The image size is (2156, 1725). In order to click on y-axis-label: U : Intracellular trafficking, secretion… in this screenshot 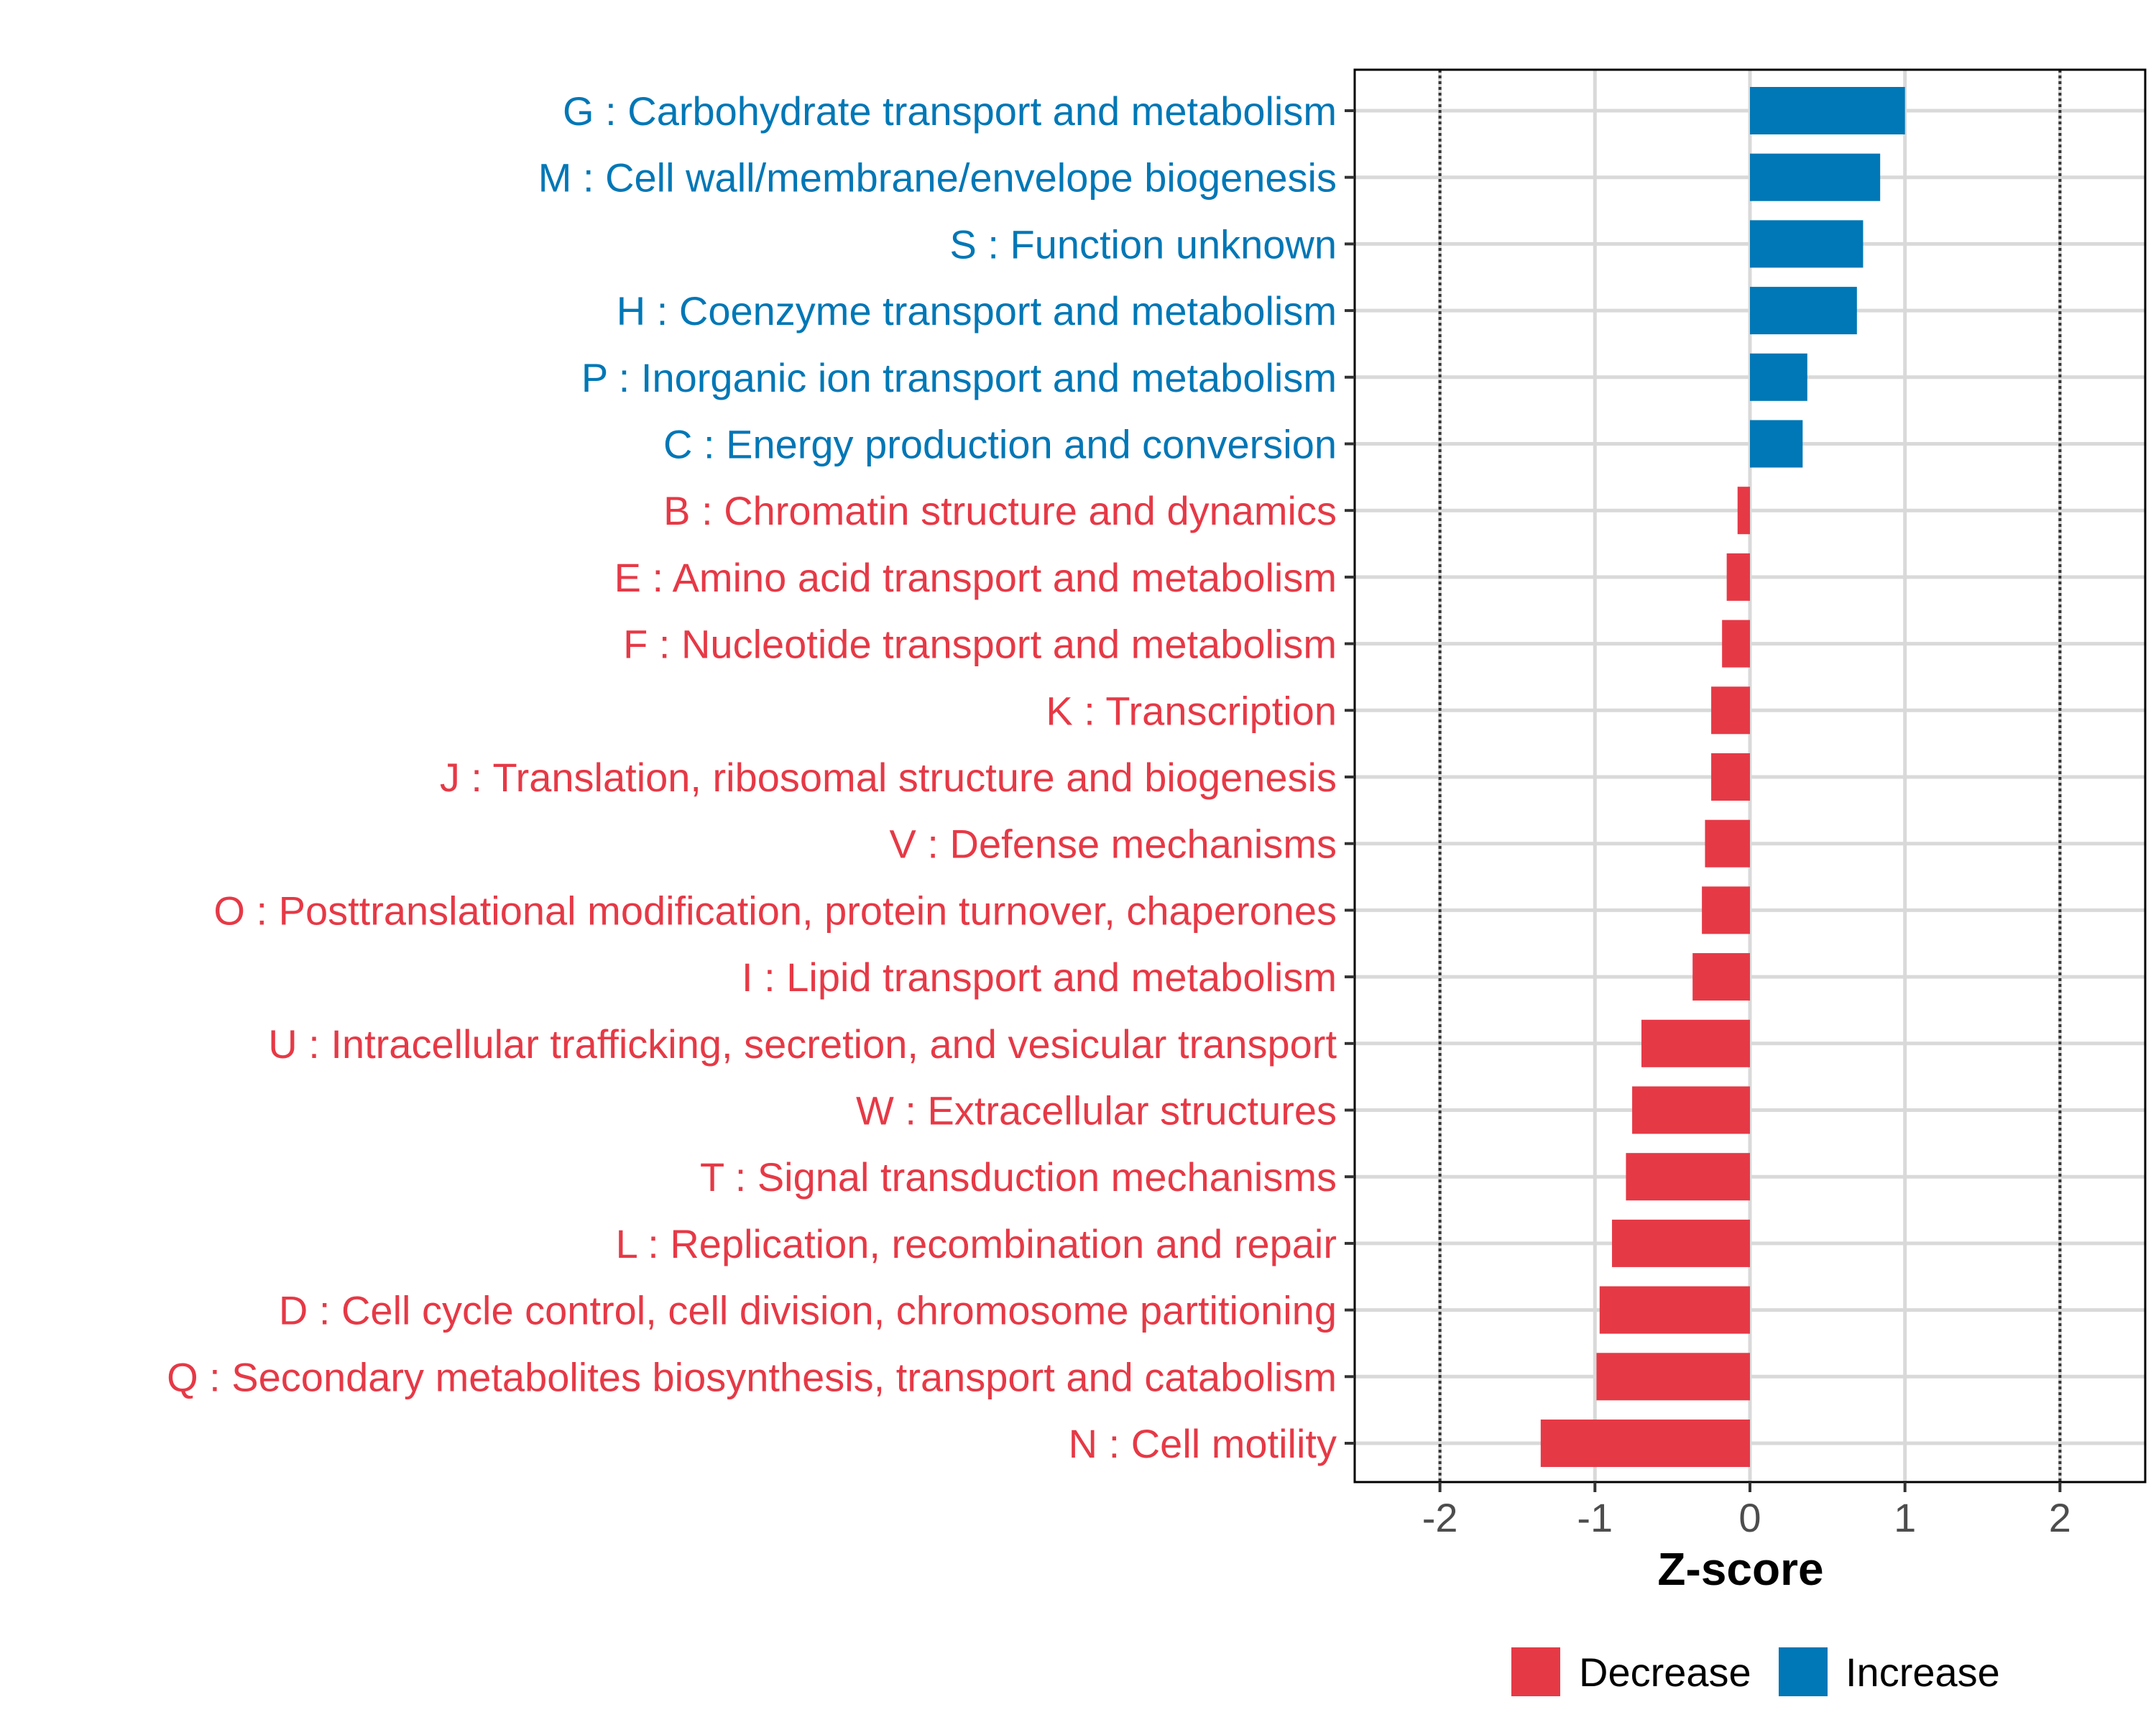, I will do `click(802, 1044)`.